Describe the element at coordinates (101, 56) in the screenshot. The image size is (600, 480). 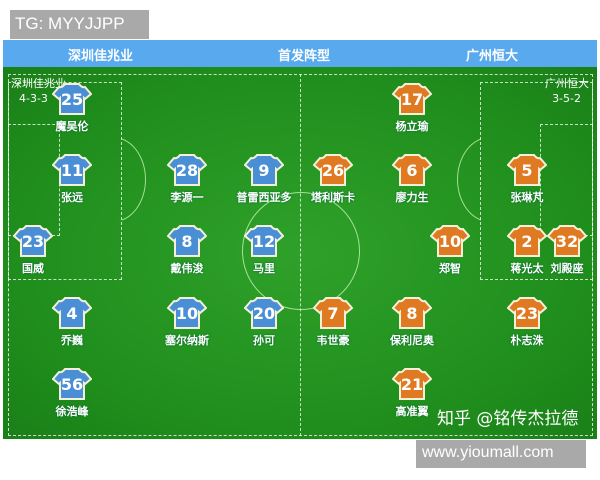
I see `home-team-title: 深圳佳兆业` at that location.